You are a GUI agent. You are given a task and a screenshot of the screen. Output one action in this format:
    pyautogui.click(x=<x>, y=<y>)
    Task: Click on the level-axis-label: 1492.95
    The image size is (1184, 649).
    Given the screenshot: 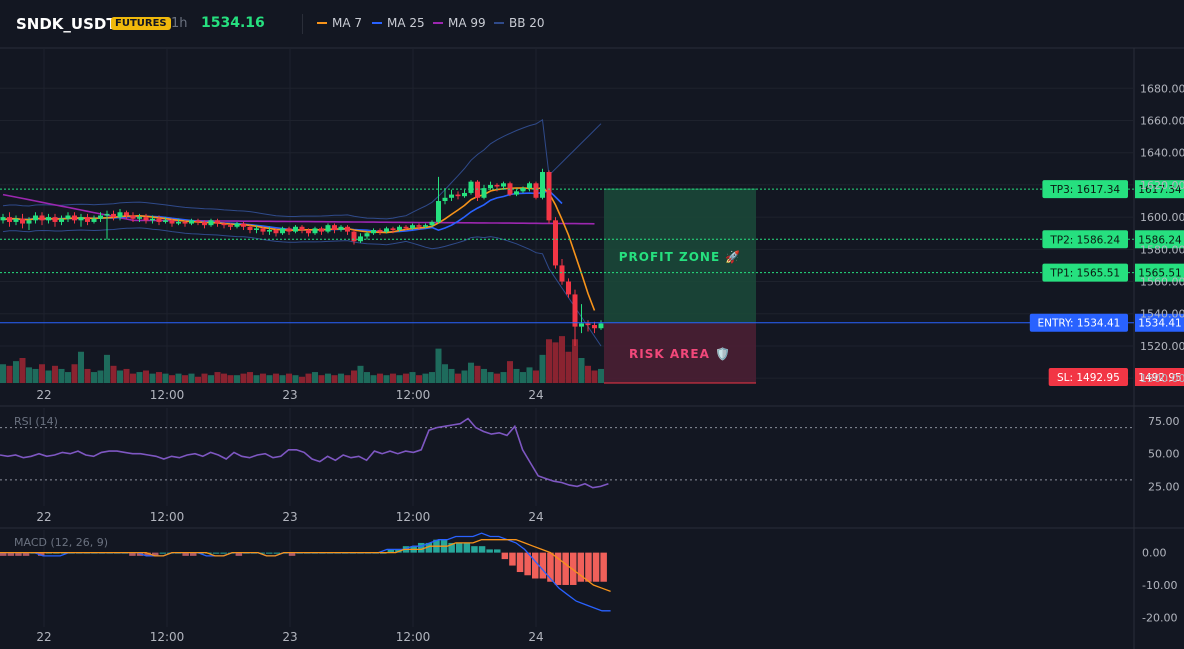 What is the action you would take?
    pyautogui.click(x=1159, y=378)
    